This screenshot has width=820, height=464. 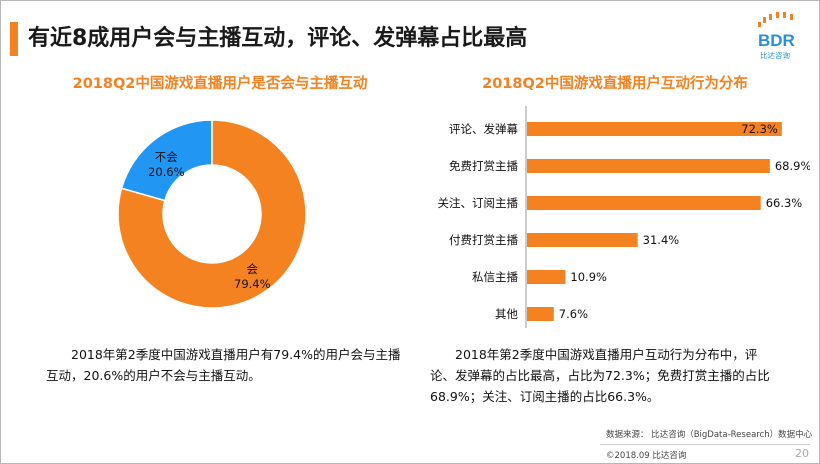 What do you see at coordinates (646, 456) in the screenshot?
I see `copyright: ©2018.09 比达咨询` at bounding box center [646, 456].